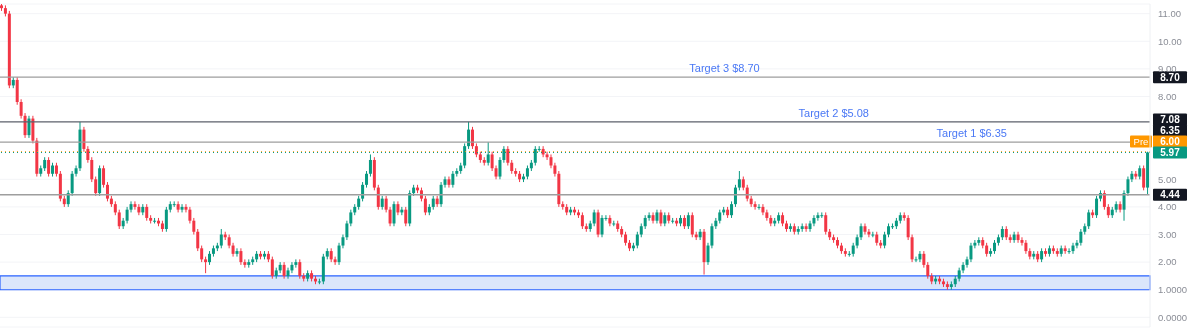  What do you see at coordinates (1173, 290) in the screenshot?
I see `y-tick-label: 1.0000` at bounding box center [1173, 290].